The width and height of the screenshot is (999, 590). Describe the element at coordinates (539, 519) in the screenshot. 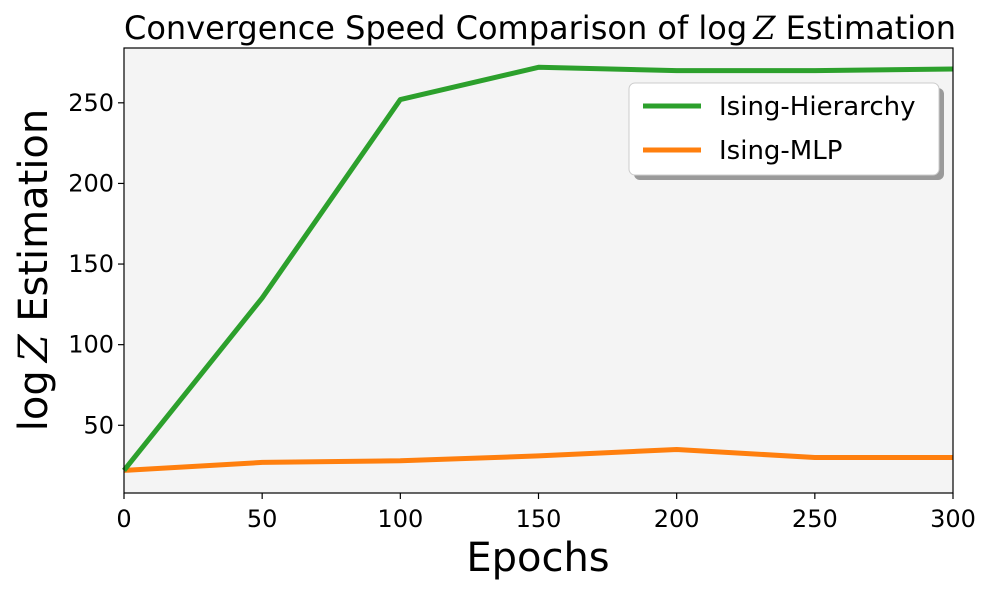

I see `x-tick-label: 150` at that location.